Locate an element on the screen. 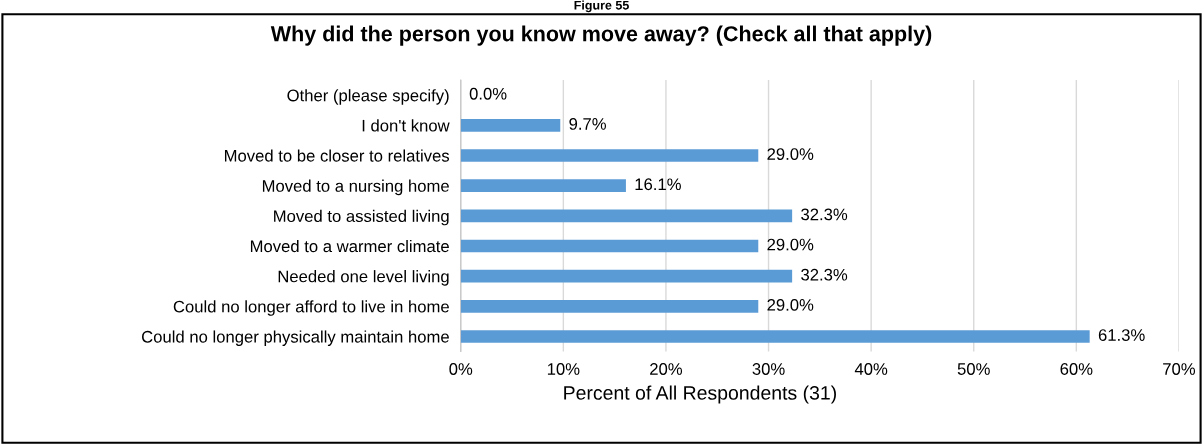 The height and width of the screenshot is (445, 1203). y-tick-label: Moved to a nursing home is located at coordinates (355, 187).